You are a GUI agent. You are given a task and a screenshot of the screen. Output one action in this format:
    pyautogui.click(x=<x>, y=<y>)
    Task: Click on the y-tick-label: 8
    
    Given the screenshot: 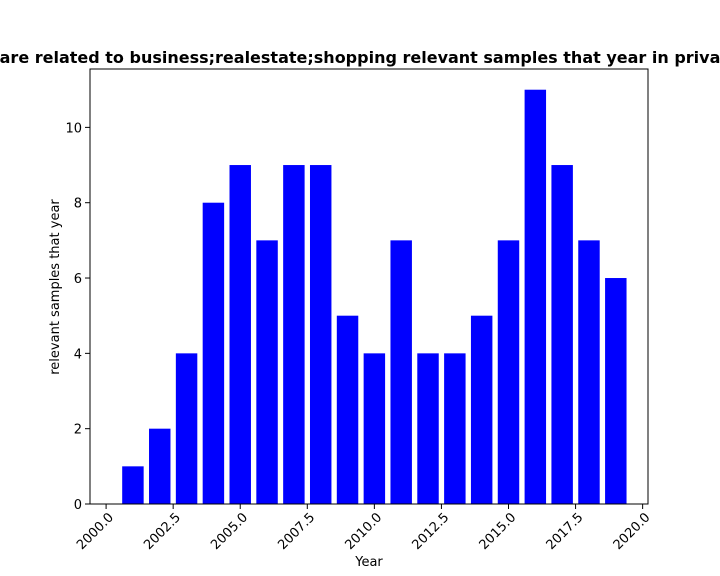 What is the action you would take?
    pyautogui.click(x=78, y=204)
    